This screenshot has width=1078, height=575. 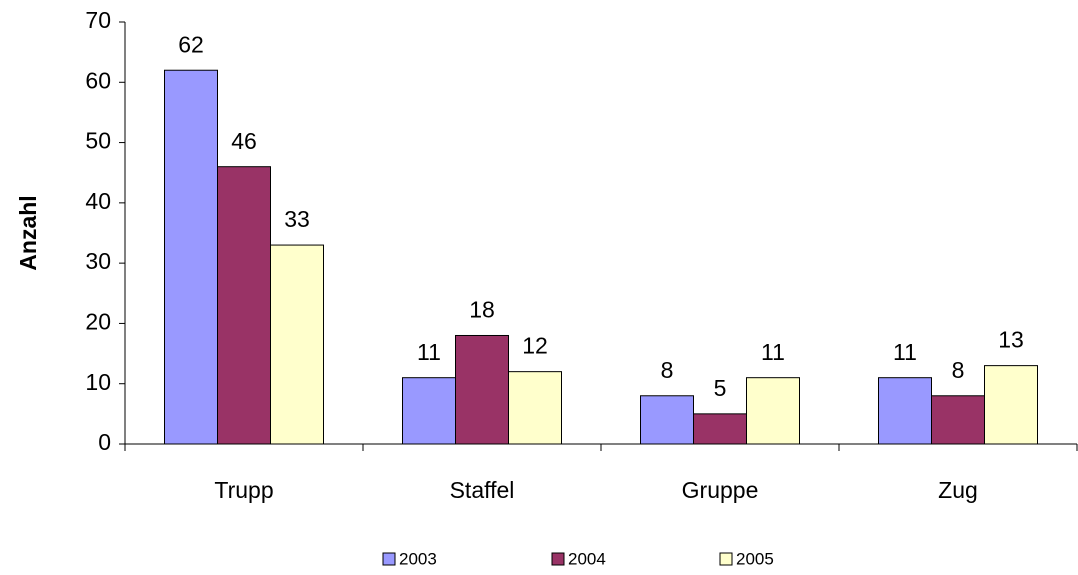 What do you see at coordinates (244, 141) in the screenshot?
I see `data-label: 46` at bounding box center [244, 141].